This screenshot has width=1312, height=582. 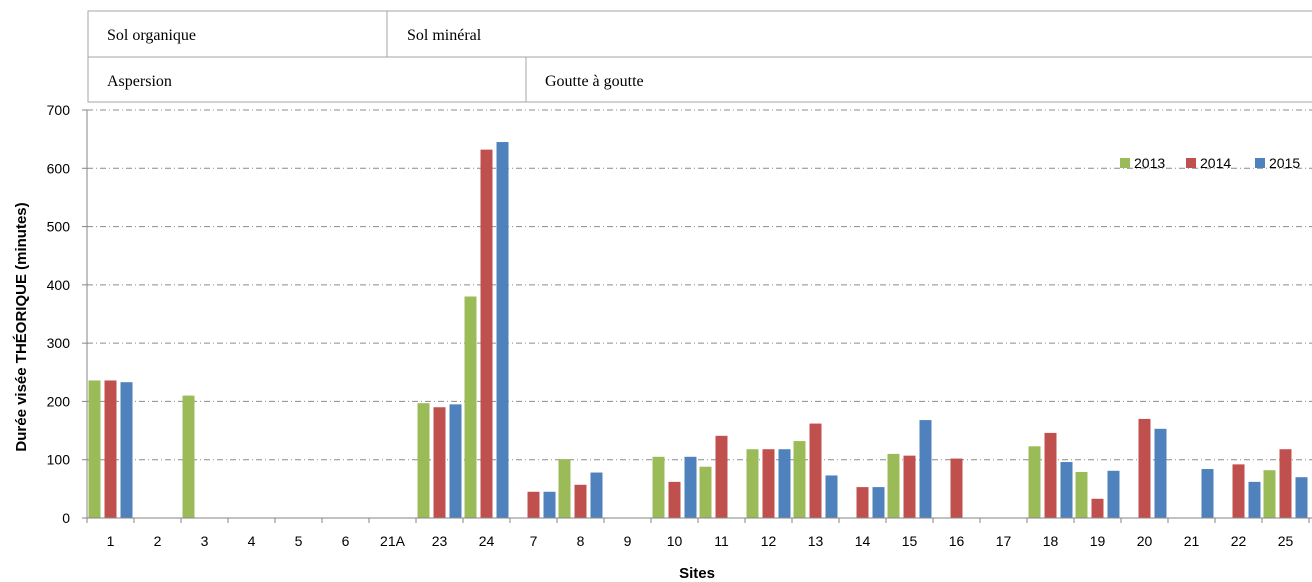 What do you see at coordinates (1260, 163) in the screenshot?
I see `legend-swatch-2015` at bounding box center [1260, 163].